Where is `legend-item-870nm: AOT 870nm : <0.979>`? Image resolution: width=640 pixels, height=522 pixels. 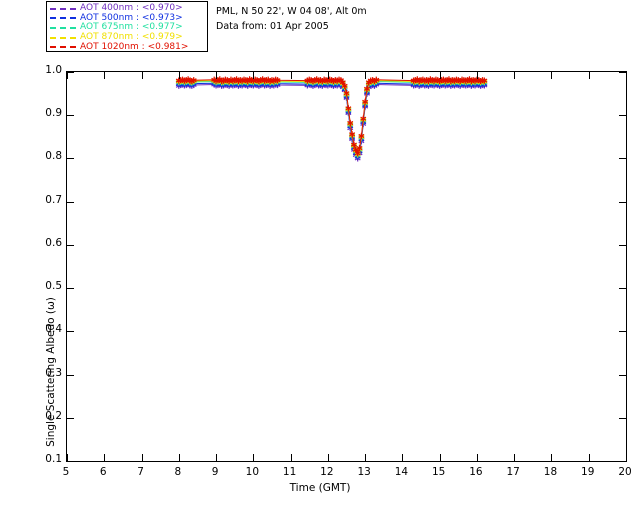
legend-item-870nm: AOT 870nm : <0.979> is located at coordinates (128, 38).